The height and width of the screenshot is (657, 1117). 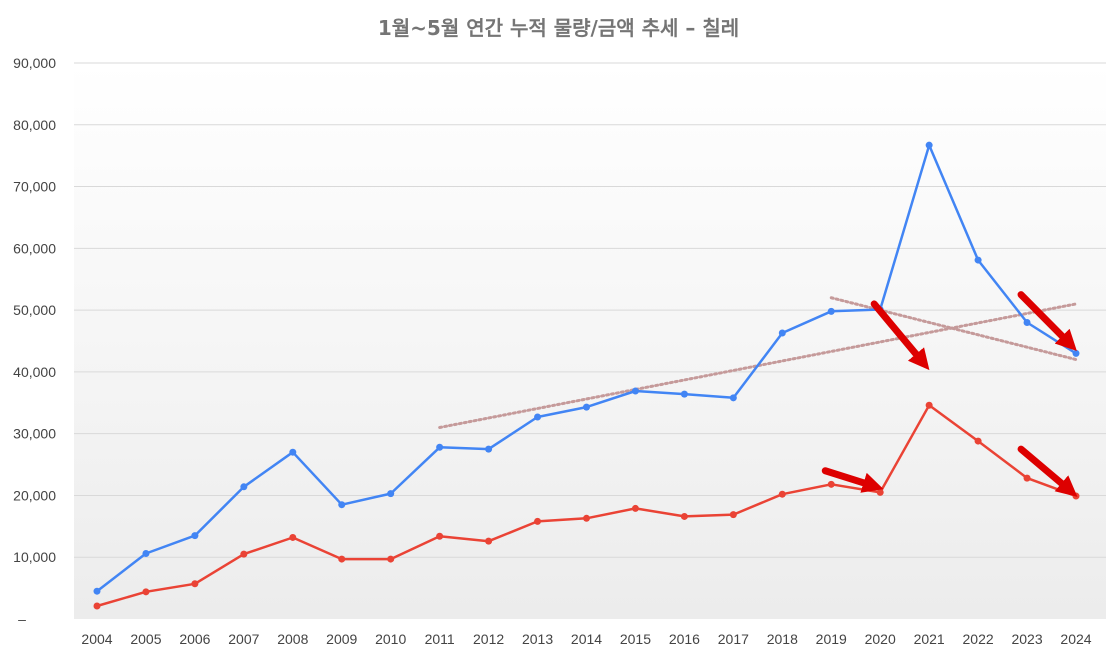 I want to click on x-tick-label: 2013, so click(x=537, y=639).